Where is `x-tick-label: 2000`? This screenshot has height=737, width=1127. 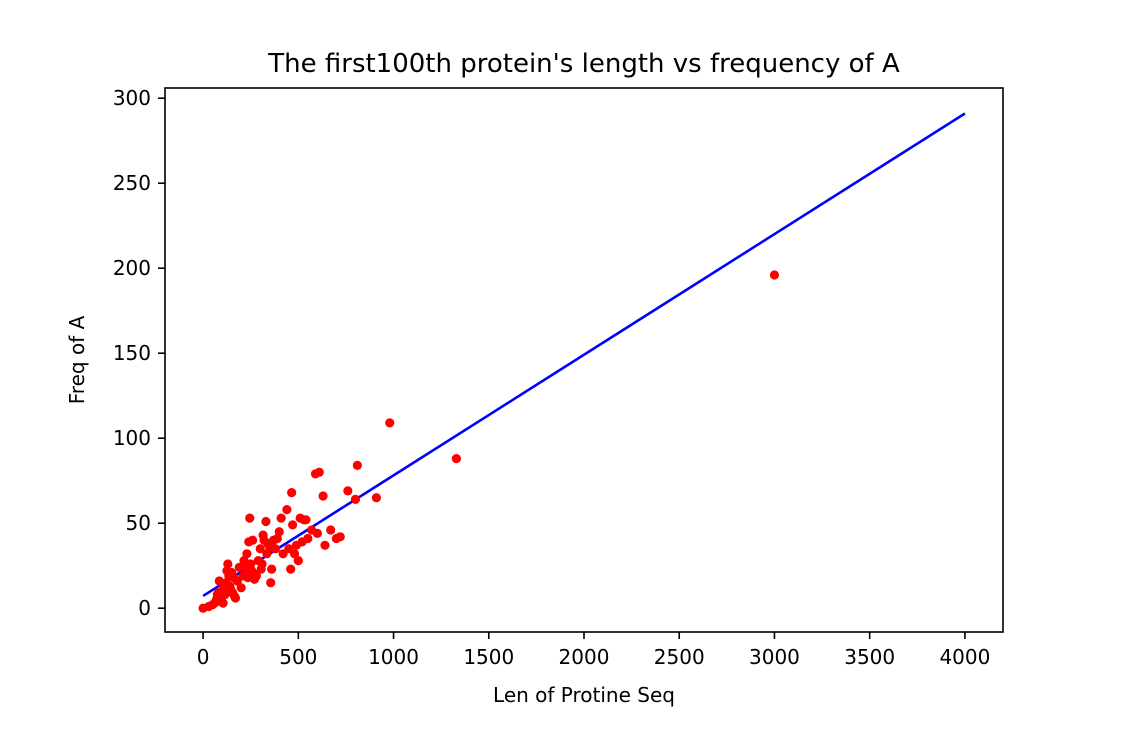 x-tick-label: 2000 is located at coordinates (584, 657).